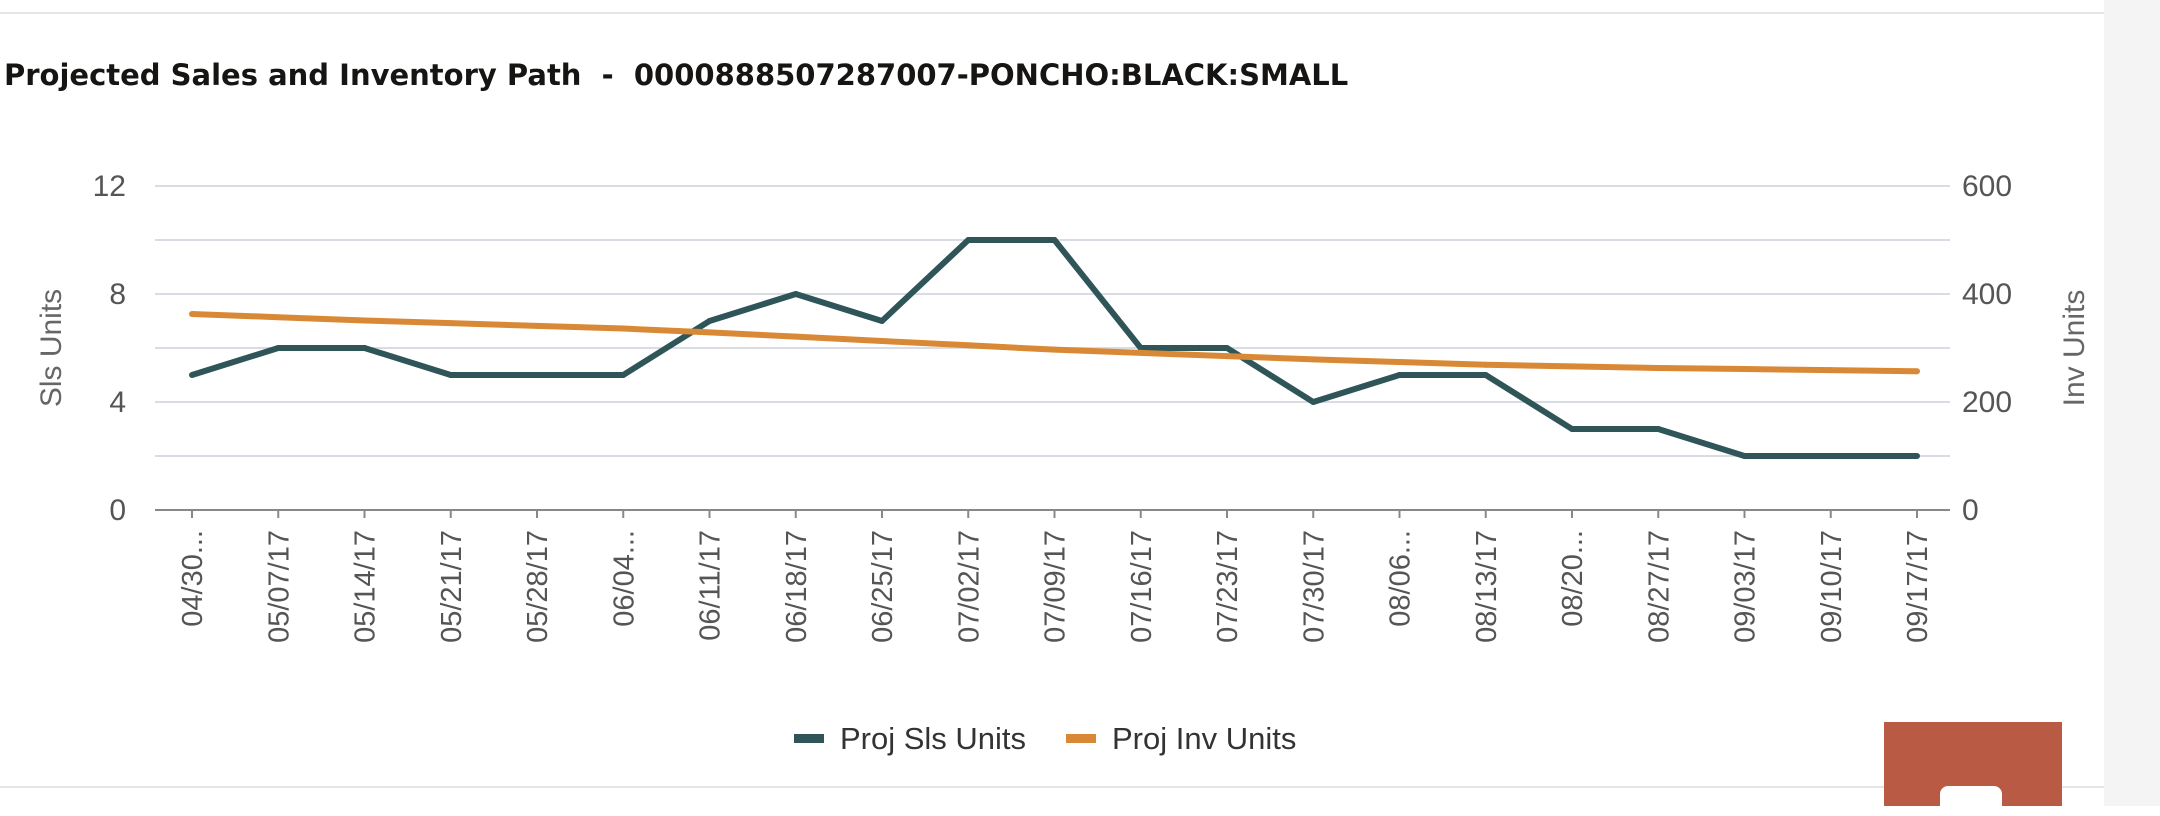  I want to click on x-tick-label: 07/16/17, so click(1142, 586).